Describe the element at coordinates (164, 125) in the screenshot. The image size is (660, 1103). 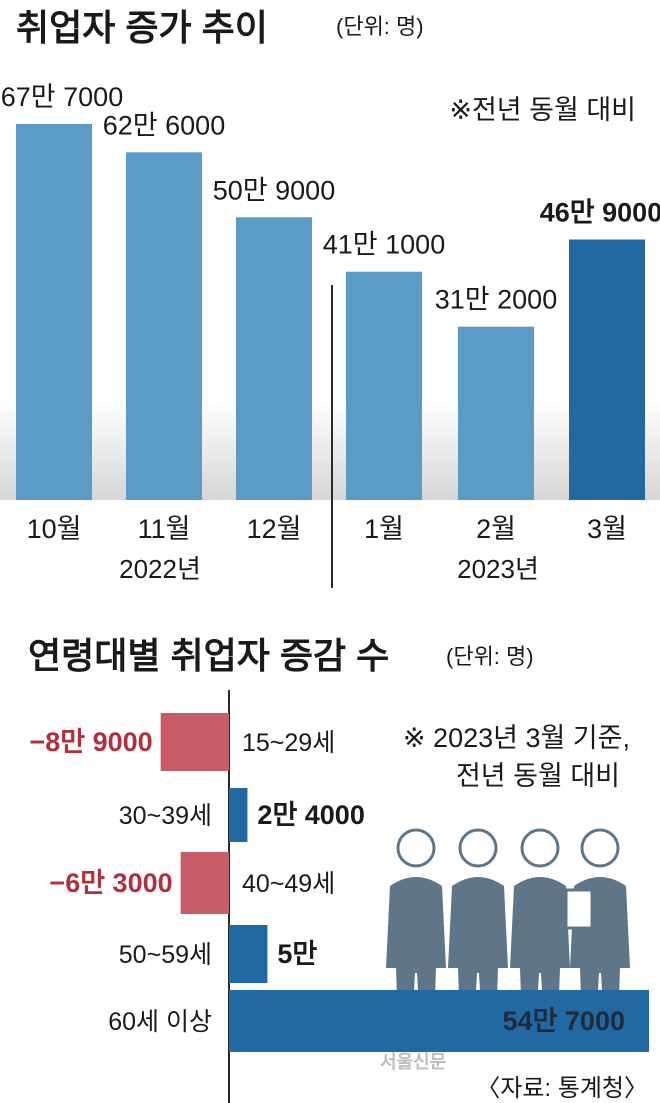
I see `value-label: 62만 6000` at that location.